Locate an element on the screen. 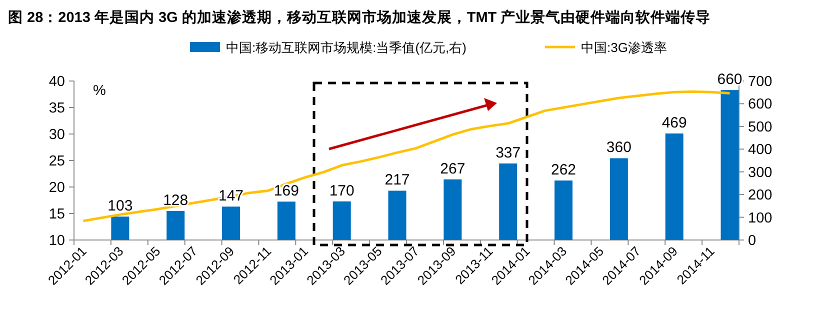 This screenshot has height=335, width=829. y-tick-label: 30 is located at coordinates (56, 135).